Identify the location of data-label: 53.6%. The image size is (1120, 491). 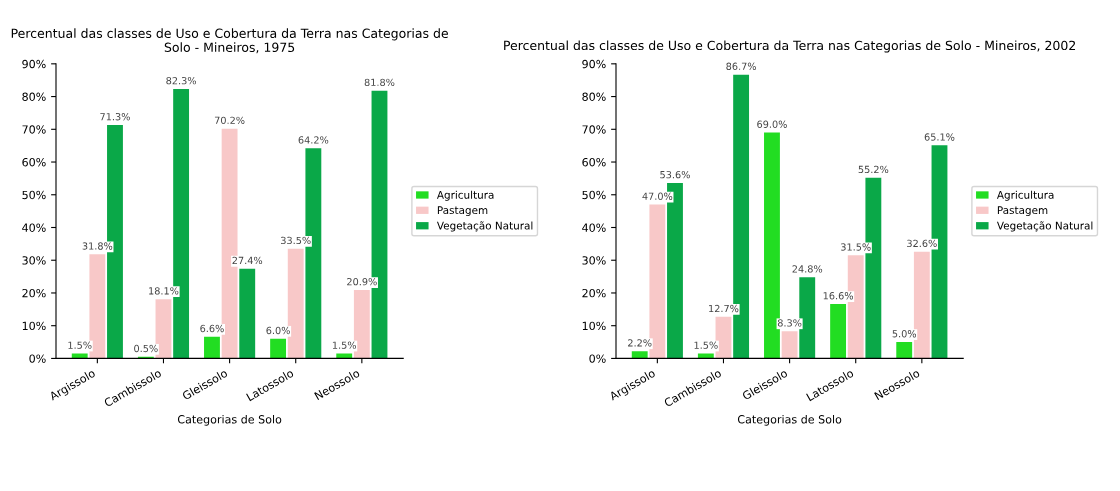
(675, 174).